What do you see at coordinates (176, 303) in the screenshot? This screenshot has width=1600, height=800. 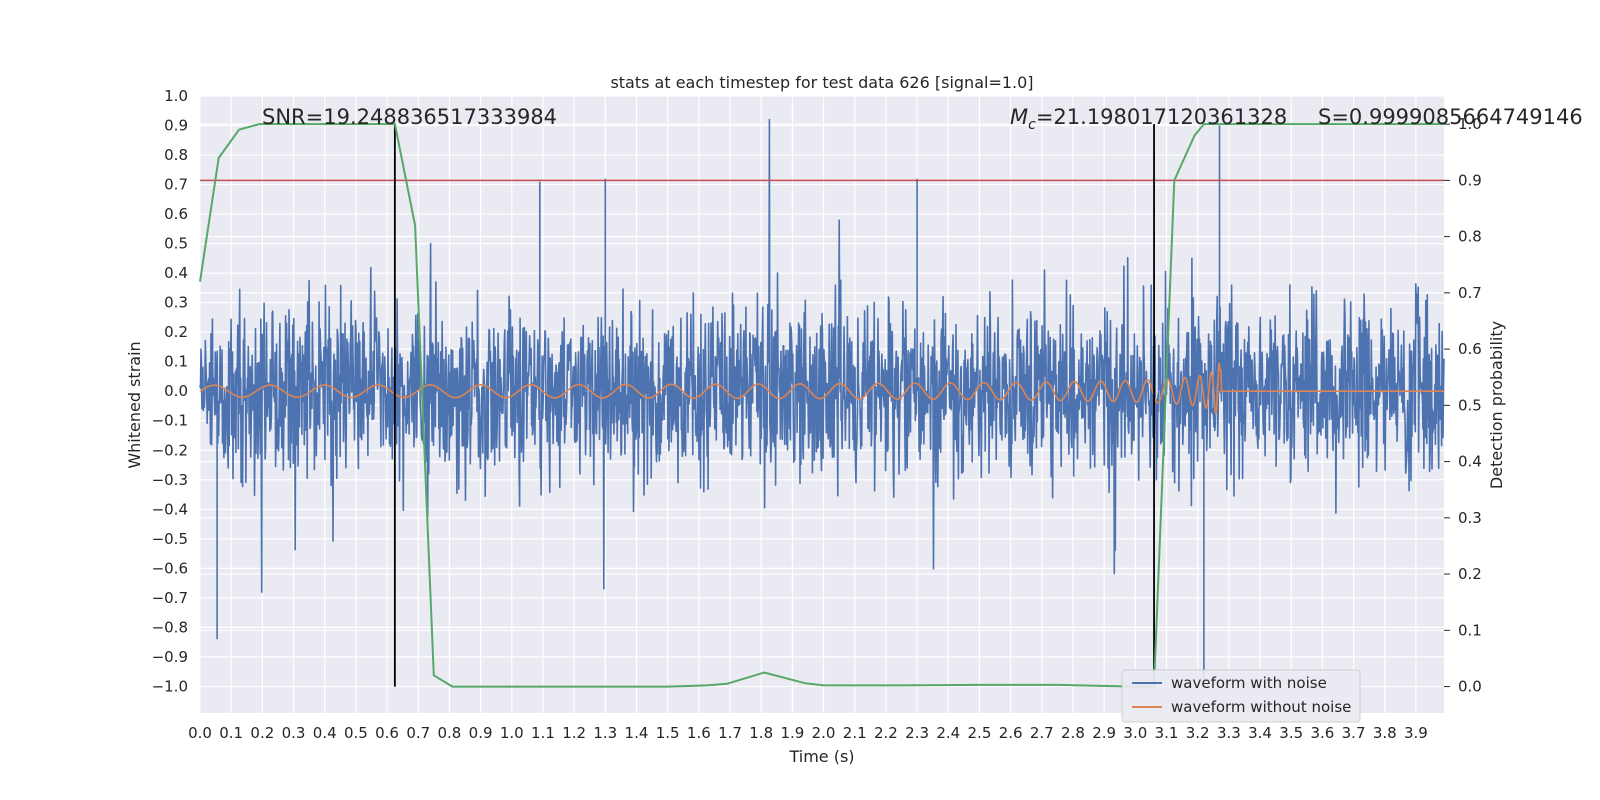 I see `y-tick-label: 0.3` at bounding box center [176, 303].